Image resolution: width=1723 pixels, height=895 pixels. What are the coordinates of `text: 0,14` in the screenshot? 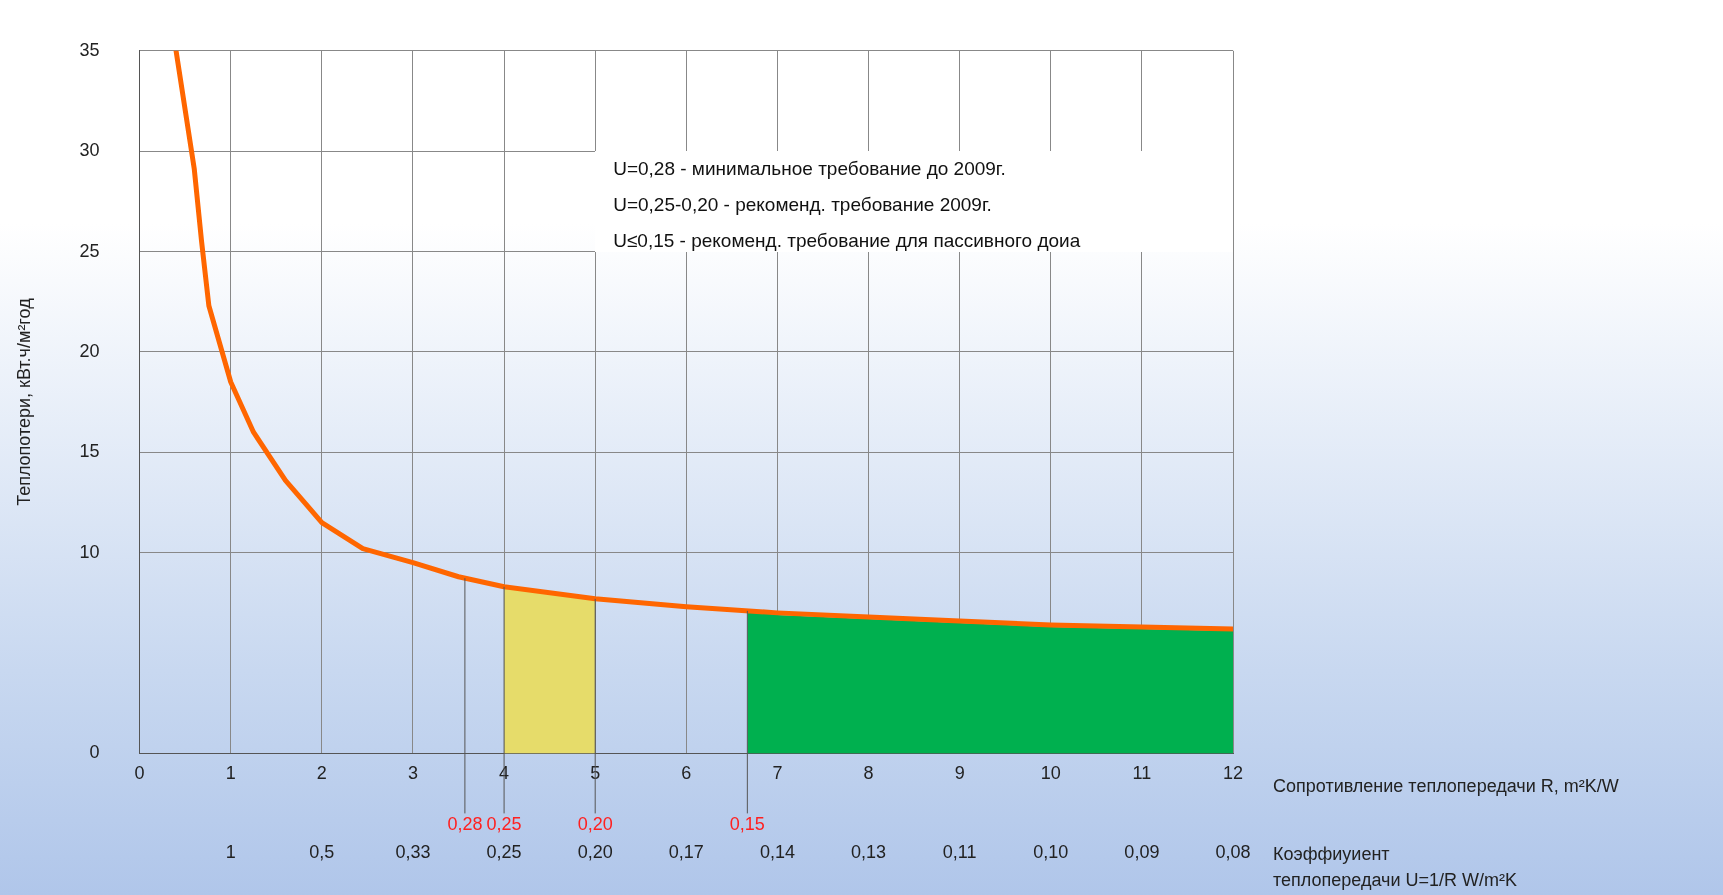 It's located at (777, 852).